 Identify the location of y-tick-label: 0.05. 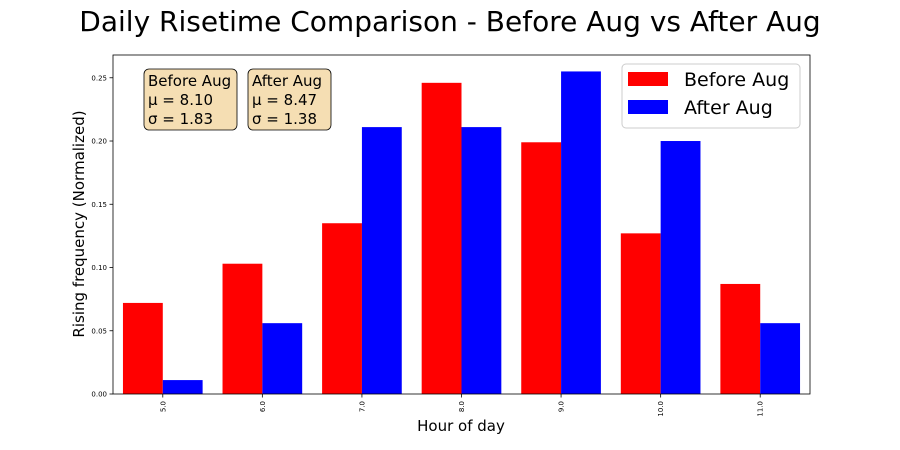
(99, 331).